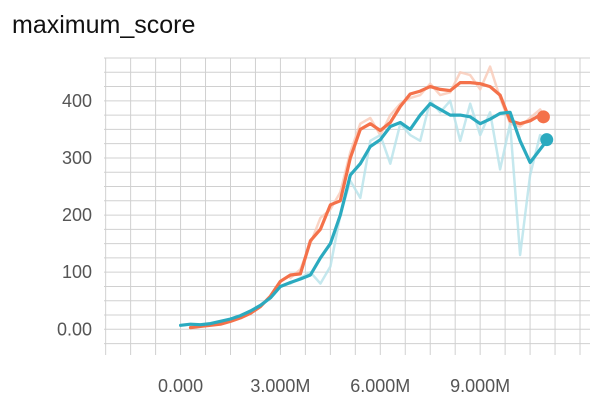  Describe the element at coordinates (480, 386) in the screenshot. I see `x-tick-label: 9.000M` at that location.